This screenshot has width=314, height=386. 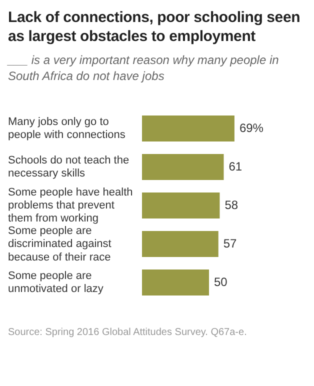 What do you see at coordinates (128, 332) in the screenshot?
I see `source-note: Source: Spring 2016 Global Attitudes Survey. Q67a-e.` at bounding box center [128, 332].